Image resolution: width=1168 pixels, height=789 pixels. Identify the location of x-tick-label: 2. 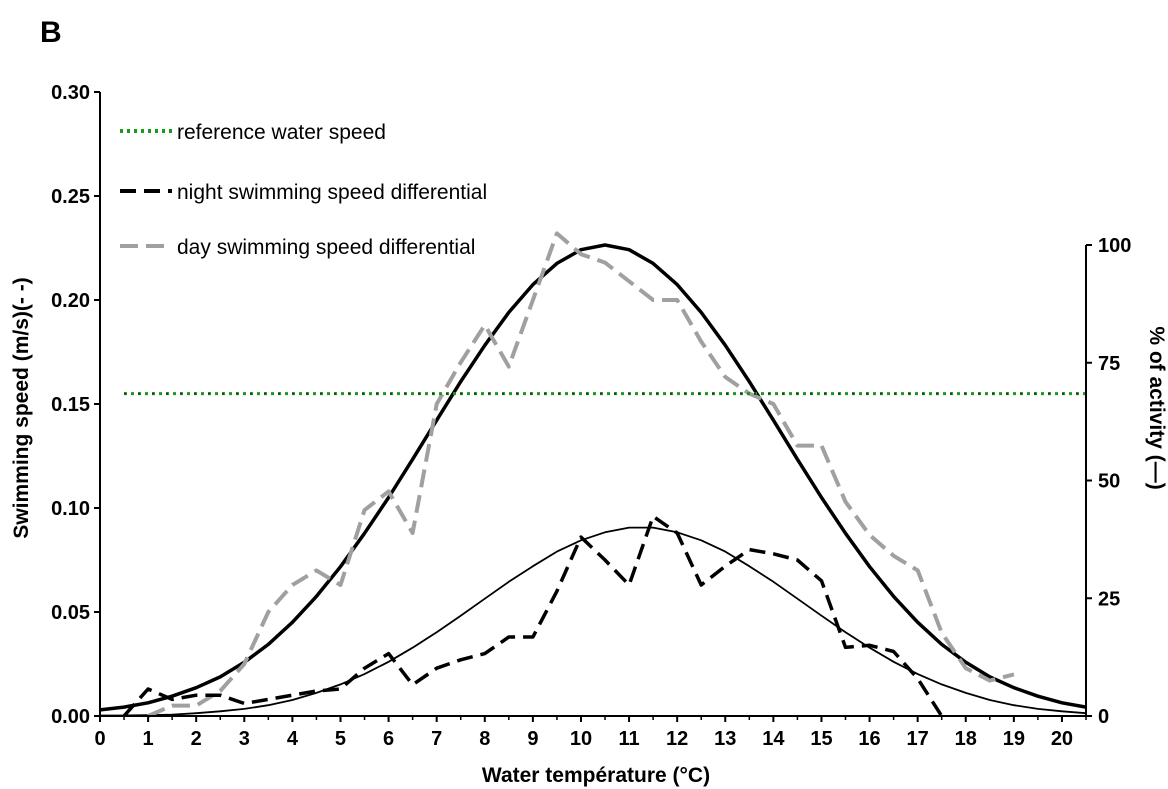
(196, 739).